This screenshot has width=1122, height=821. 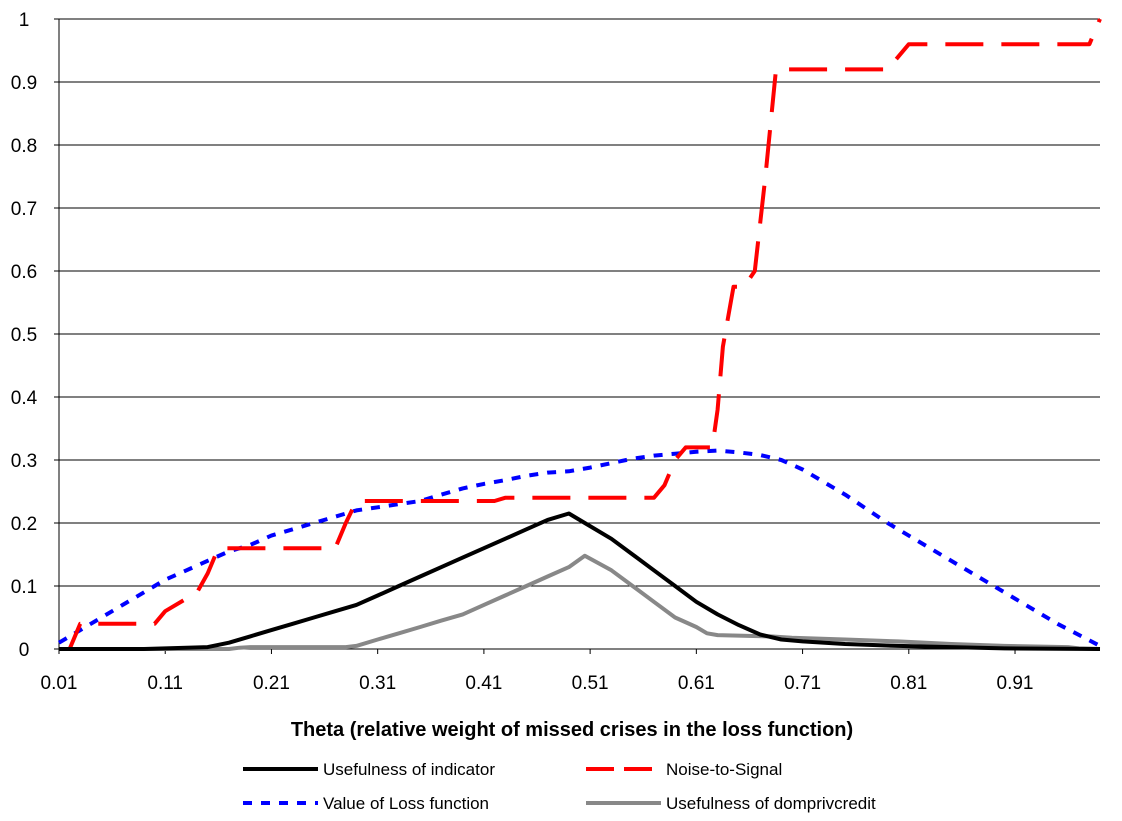 I want to click on y-tick-label: 0.8, so click(x=24, y=146).